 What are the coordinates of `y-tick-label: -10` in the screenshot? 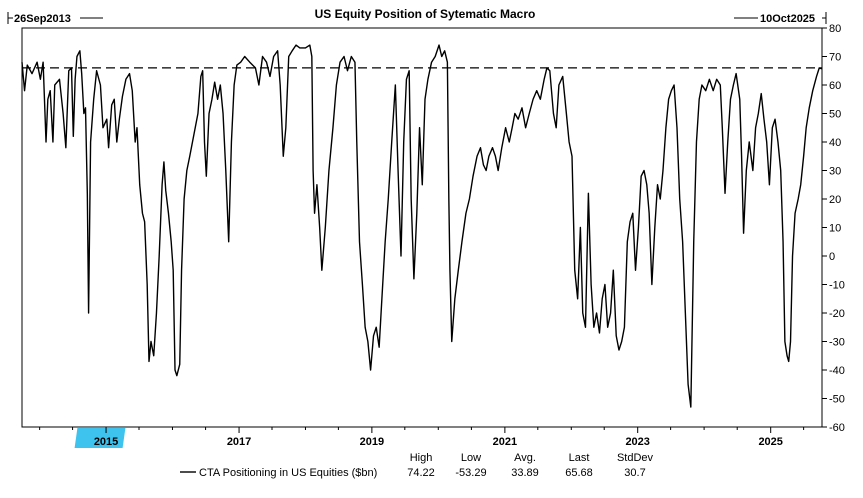 It's located at (837, 286).